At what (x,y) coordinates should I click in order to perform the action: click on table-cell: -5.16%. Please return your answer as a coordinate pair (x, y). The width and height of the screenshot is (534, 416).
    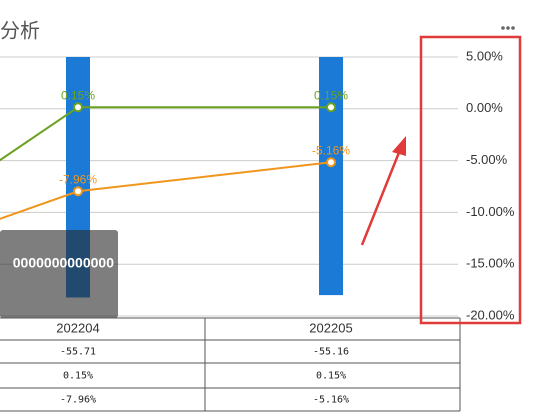
    Looking at the image, I should click on (331, 400).